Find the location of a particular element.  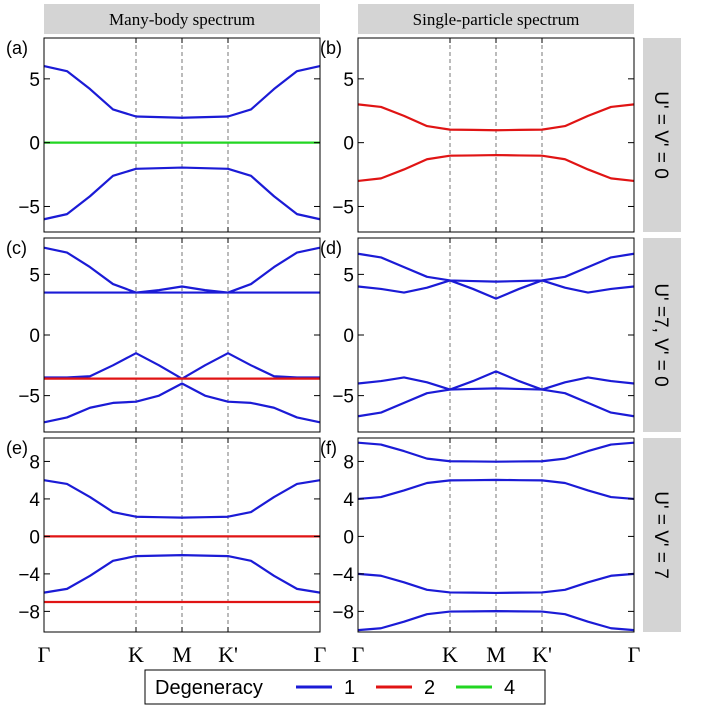

legend-title: Degeneracy is located at coordinates (209, 688).